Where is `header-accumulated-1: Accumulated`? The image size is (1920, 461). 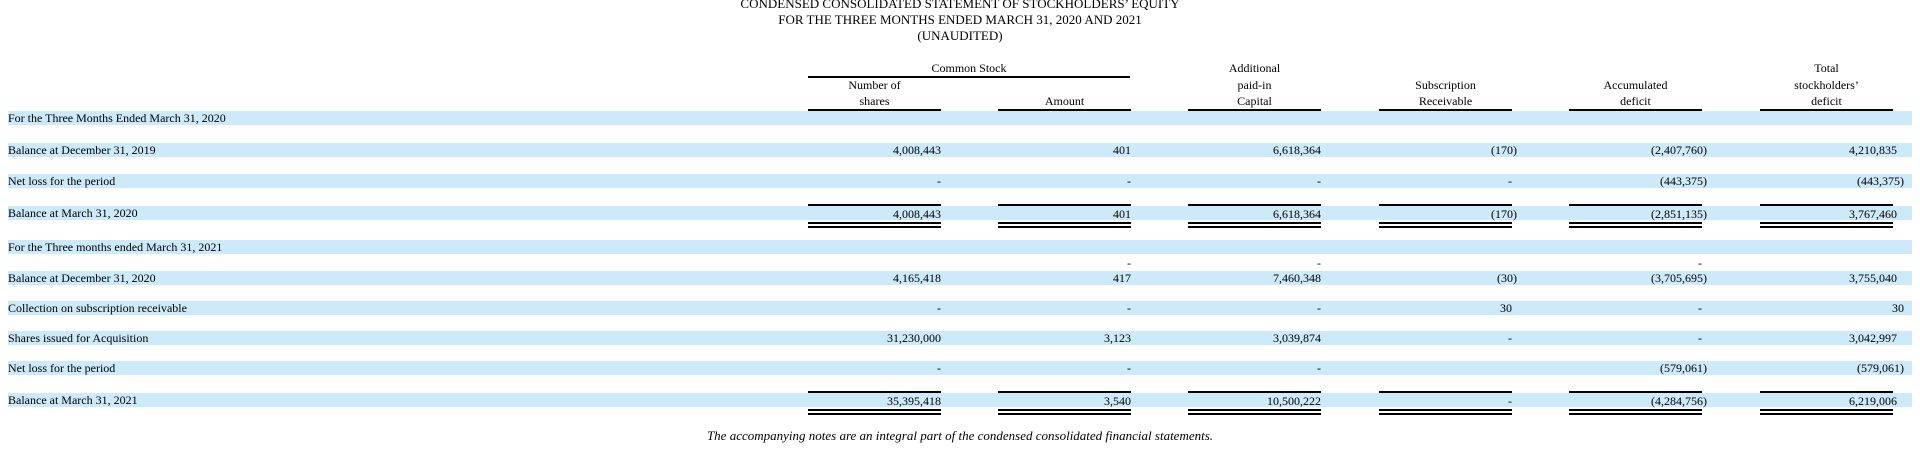
header-accumulated-1: Accumulated is located at coordinates (1635, 85).